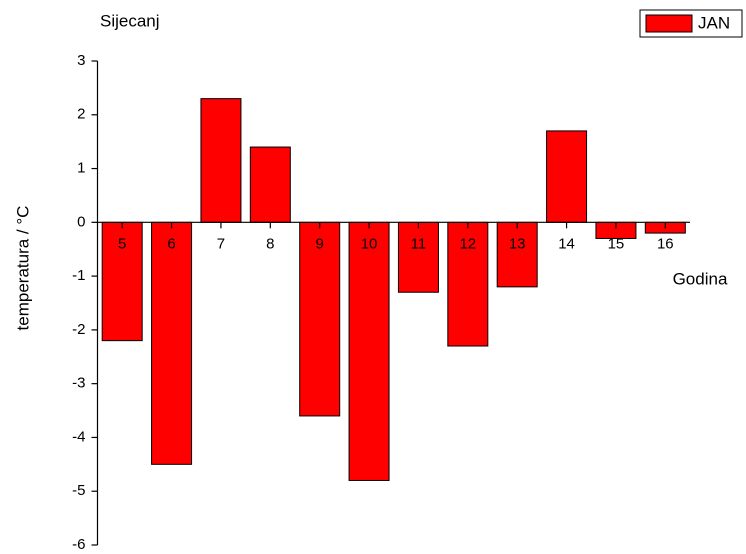  I want to click on y-tick-label: -3, so click(78, 383).